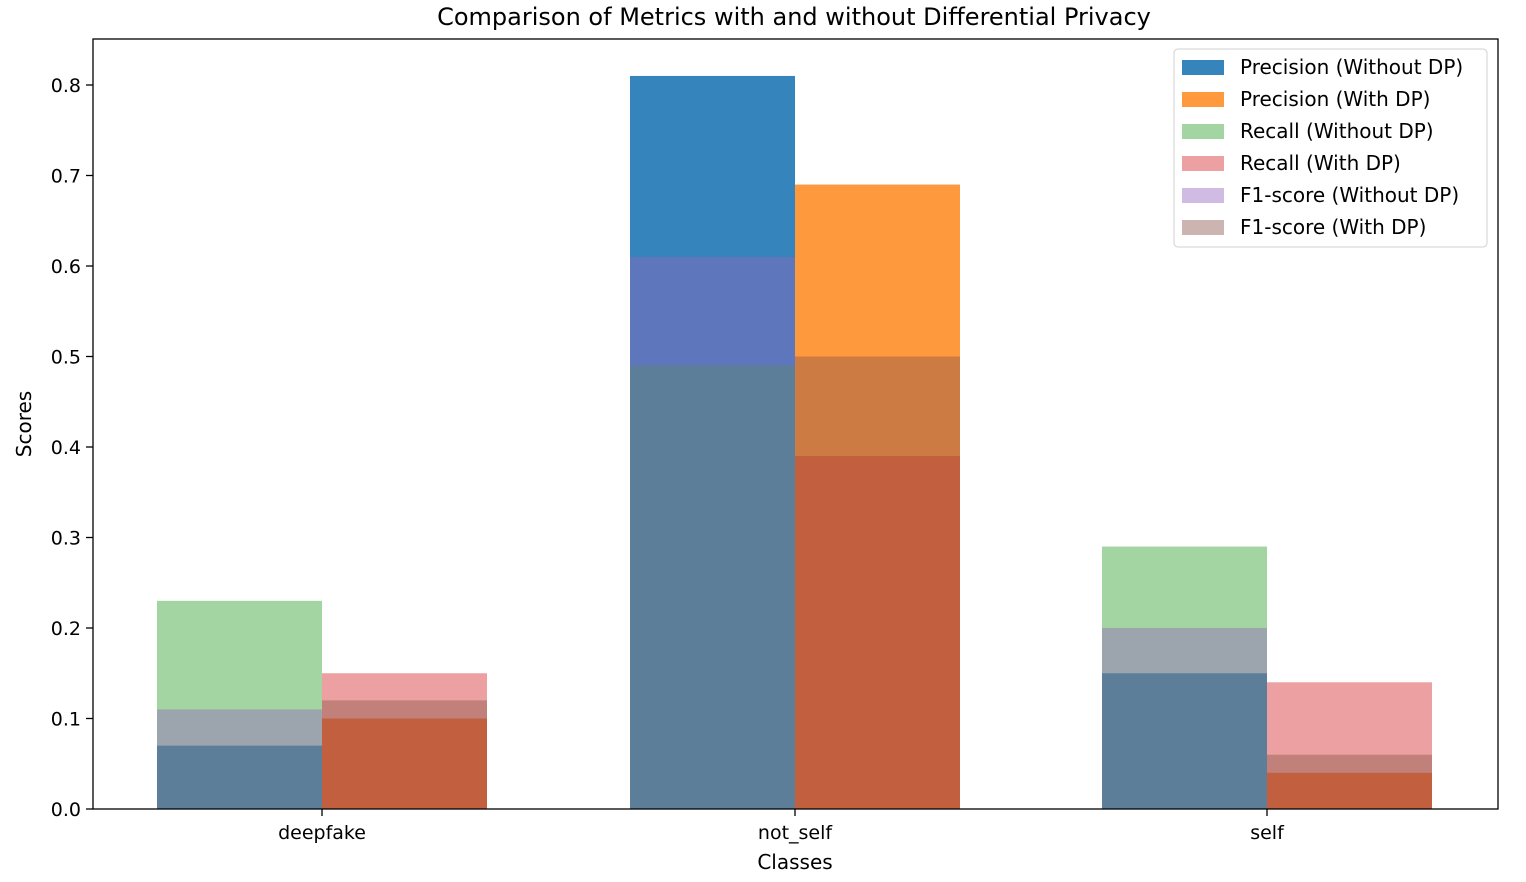  Describe the element at coordinates (66, 720) in the screenshot. I see `y-tick-label: 0.1` at that location.